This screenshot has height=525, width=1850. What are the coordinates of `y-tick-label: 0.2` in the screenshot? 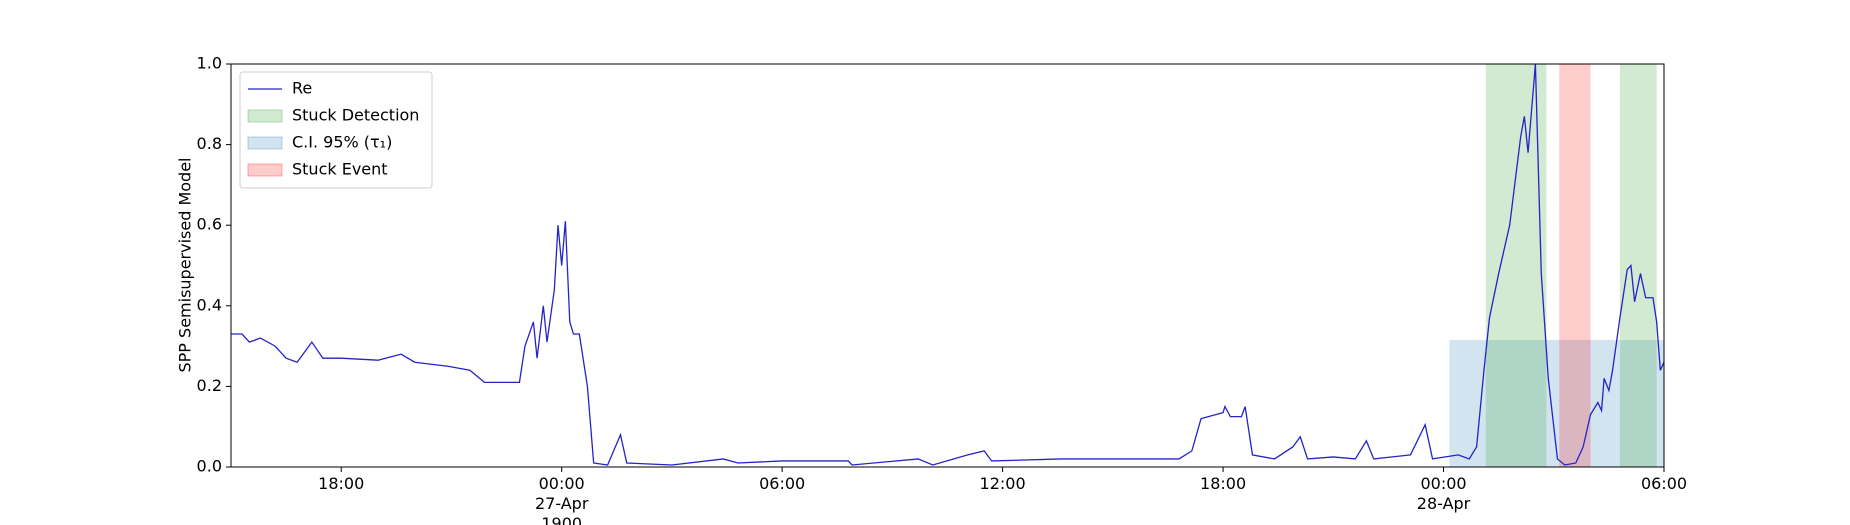 It's located at (209, 385).